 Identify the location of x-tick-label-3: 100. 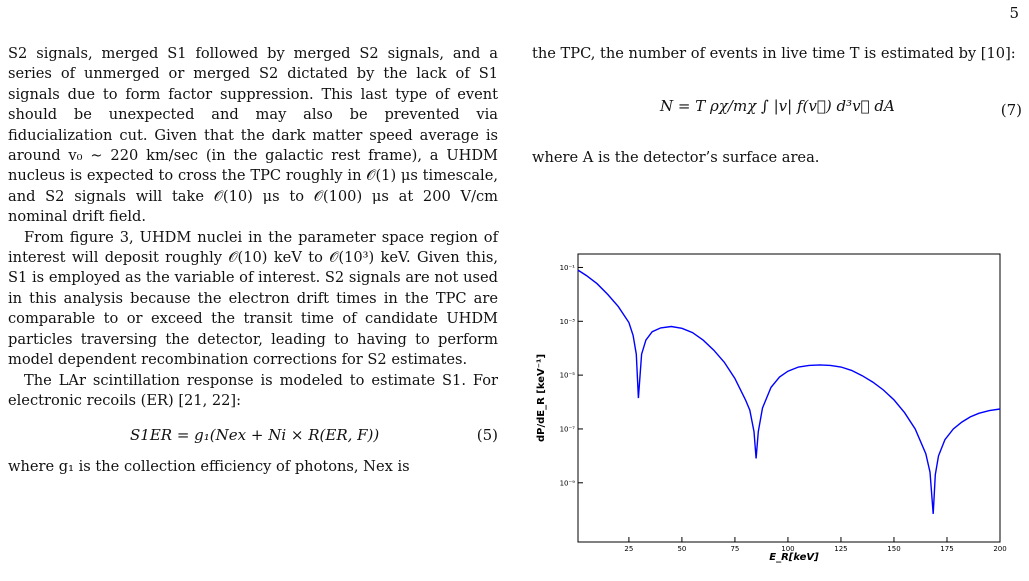
(787, 549).